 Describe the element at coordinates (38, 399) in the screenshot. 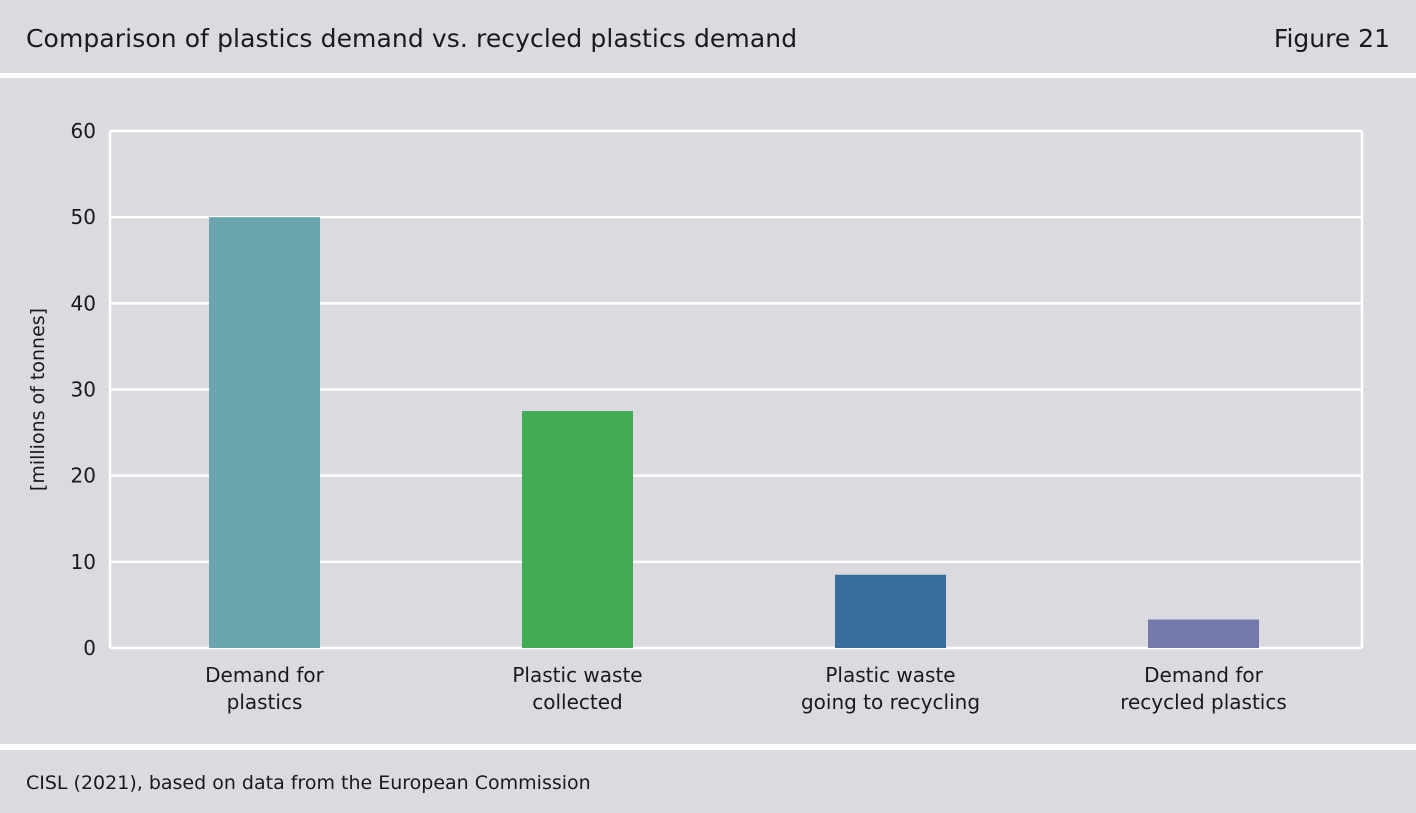

I see `y-axis-label: [millions of tonnes]` at that location.